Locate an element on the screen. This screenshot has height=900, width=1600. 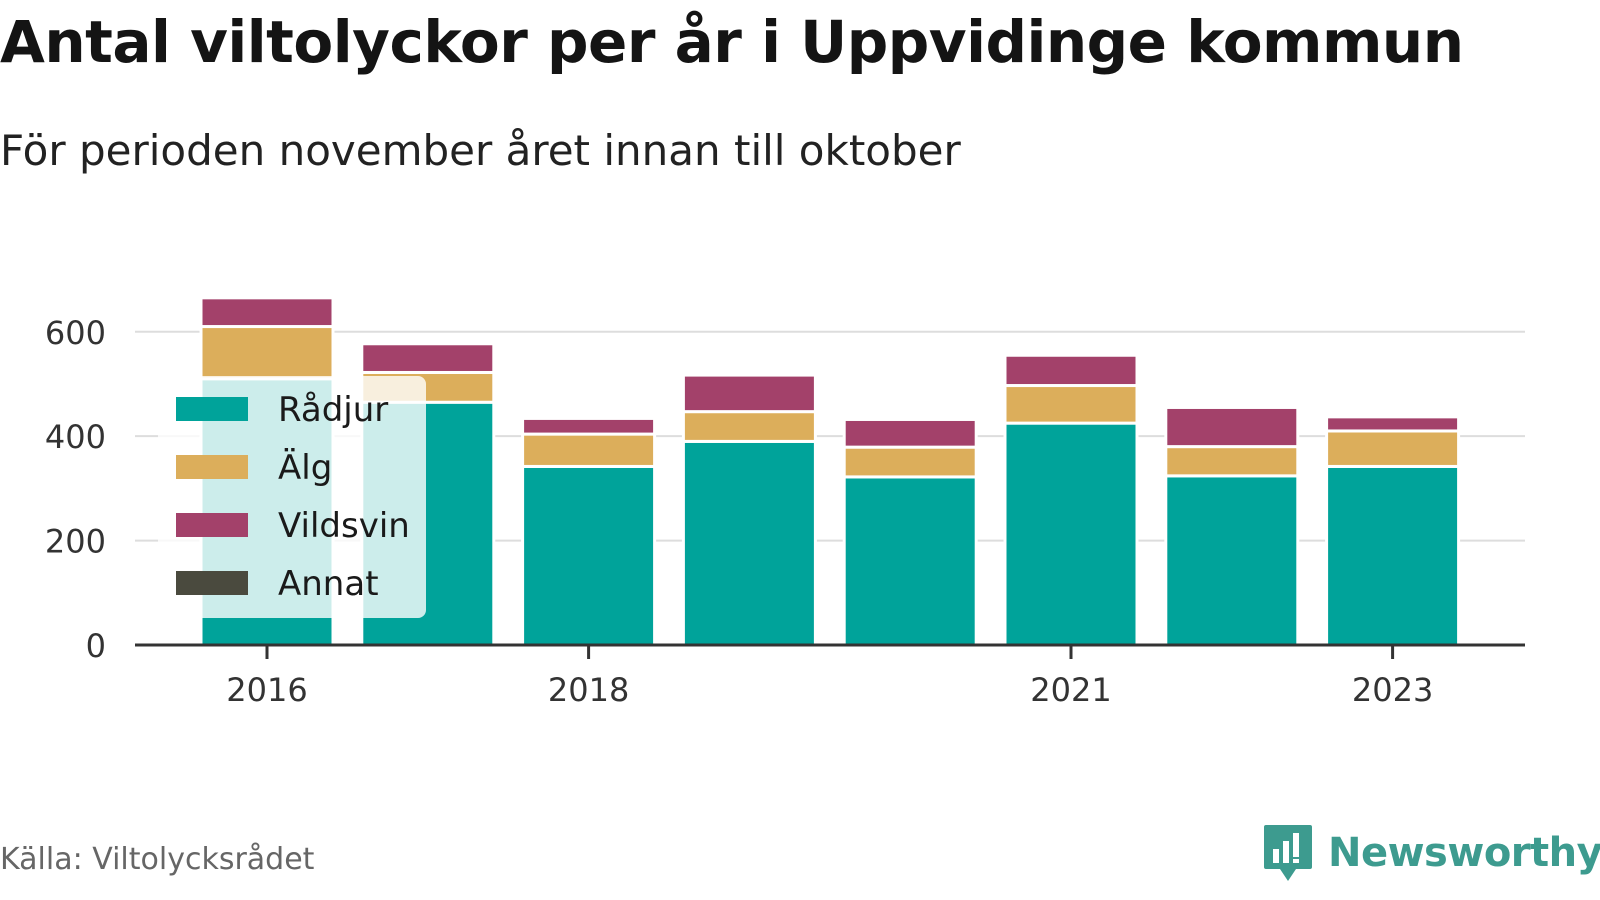
legend-label-älg: Älg is located at coordinates (305, 468).